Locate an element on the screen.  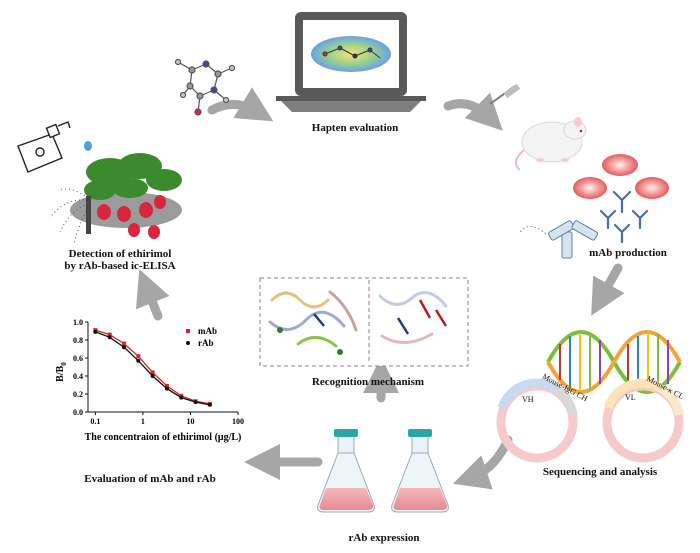
label-rab-expression: rAb expression is located at coordinates (384, 538).